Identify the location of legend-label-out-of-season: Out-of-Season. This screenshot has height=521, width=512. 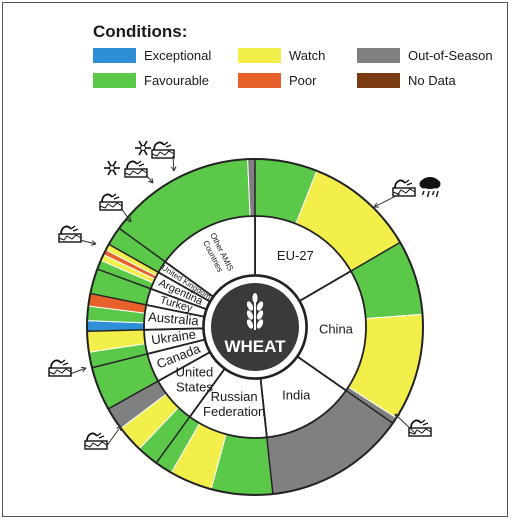
(450, 55).